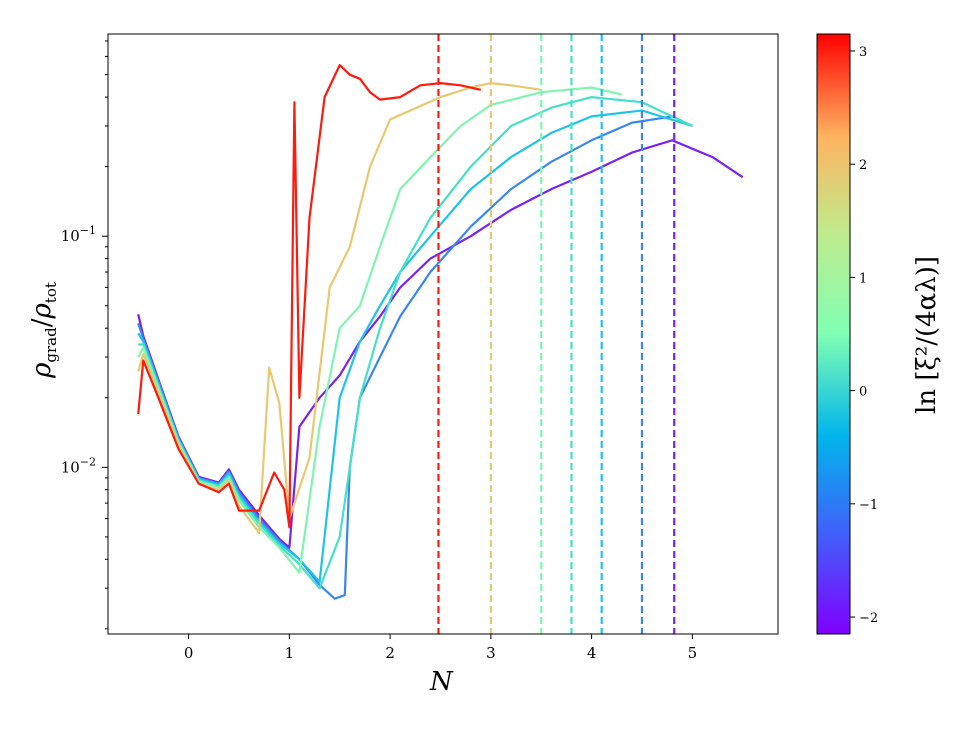 The image size is (977, 733). What do you see at coordinates (84, 335) in the screenshot?
I see `y-ticks: 10⁻² 10⁻¹` at bounding box center [84, 335].